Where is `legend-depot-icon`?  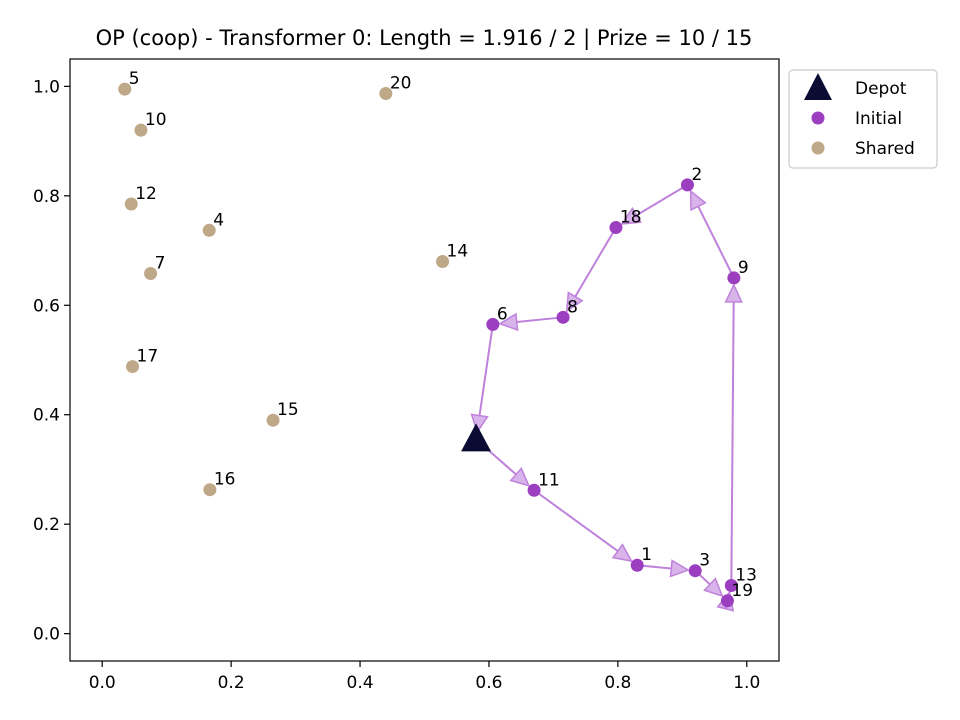
legend-depot-icon is located at coordinates (818, 86).